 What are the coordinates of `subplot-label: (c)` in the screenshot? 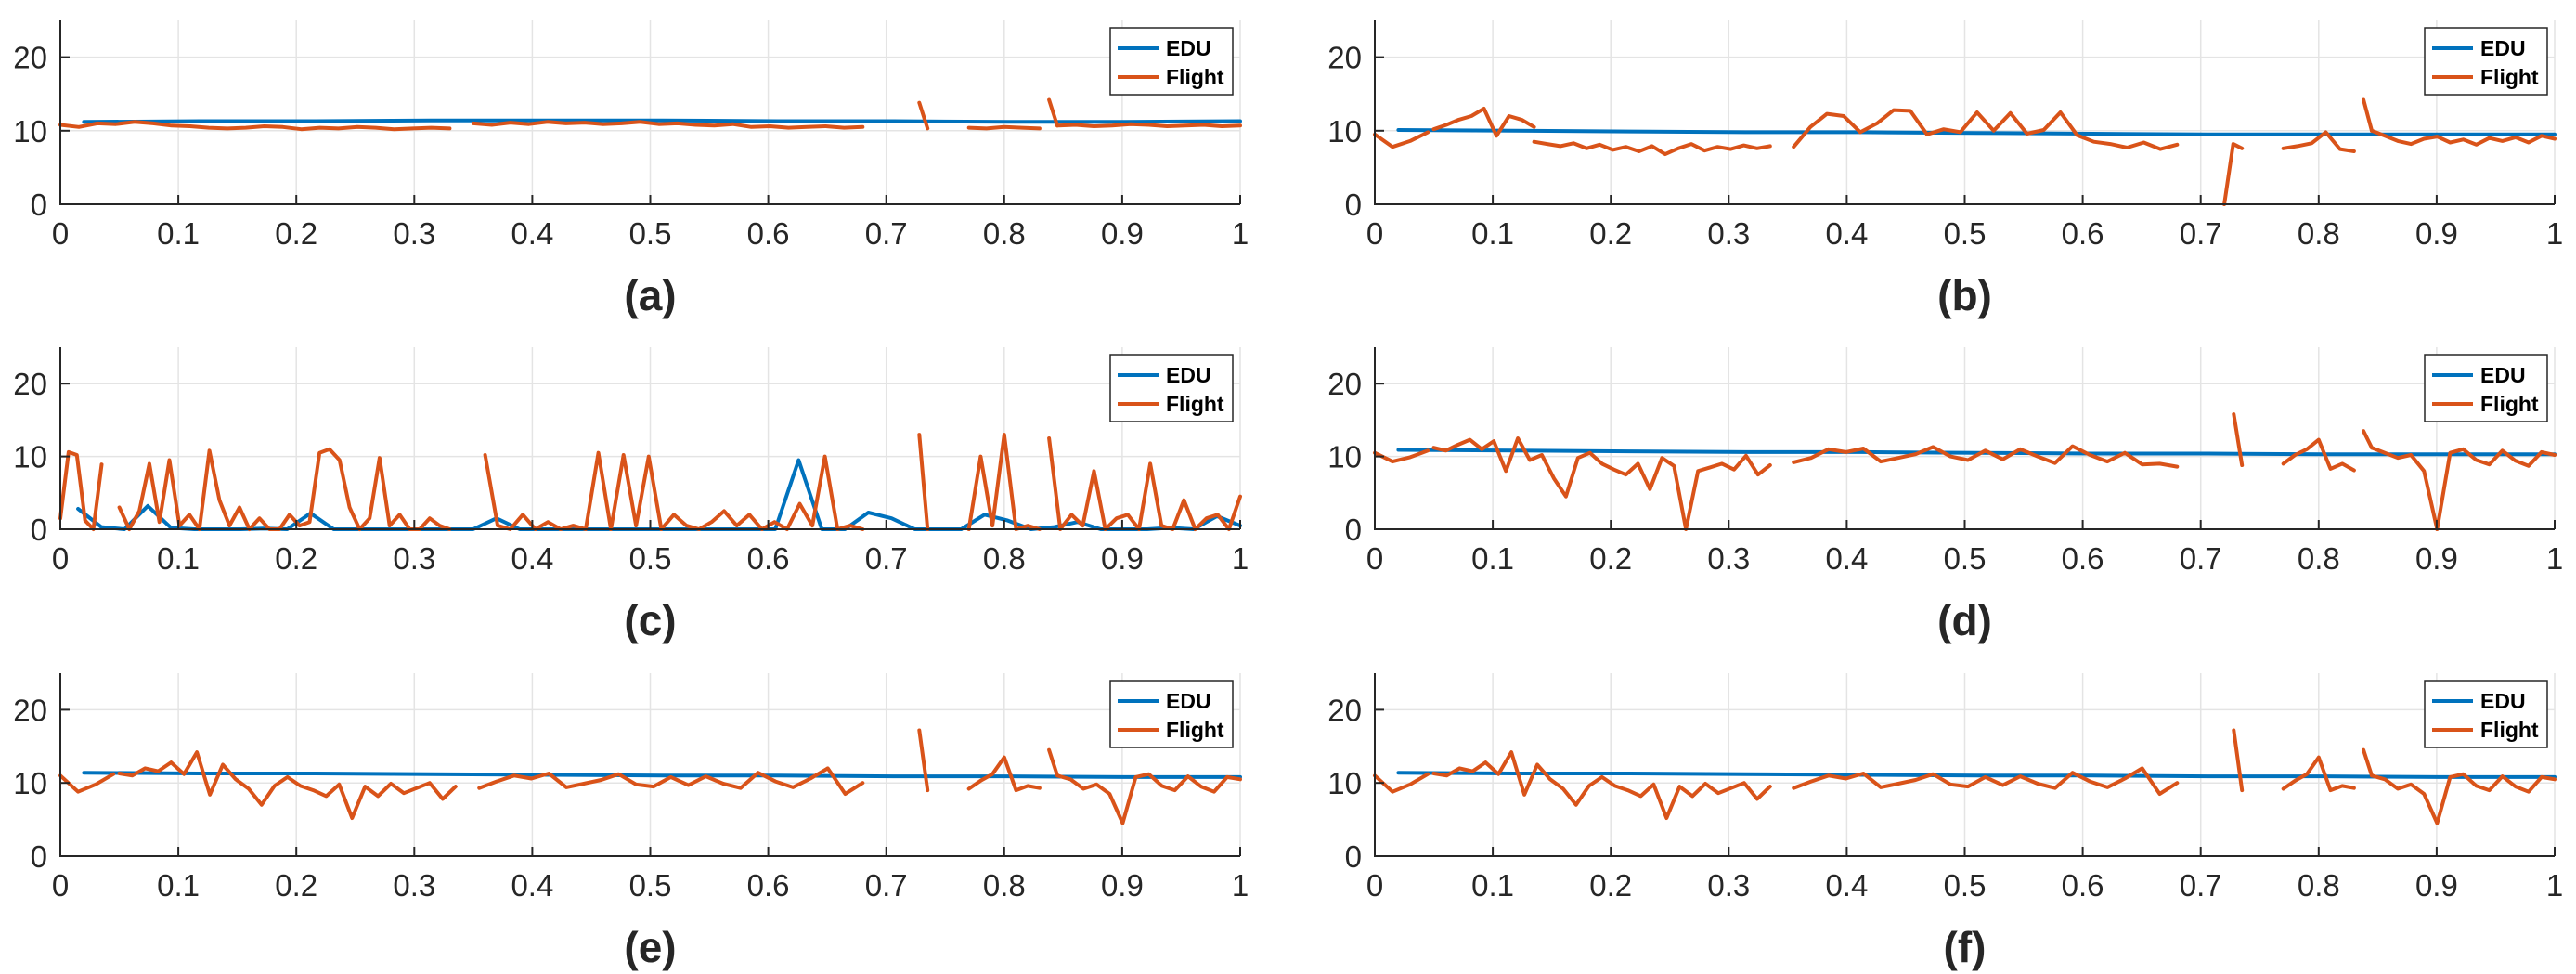 It's located at (650, 620).